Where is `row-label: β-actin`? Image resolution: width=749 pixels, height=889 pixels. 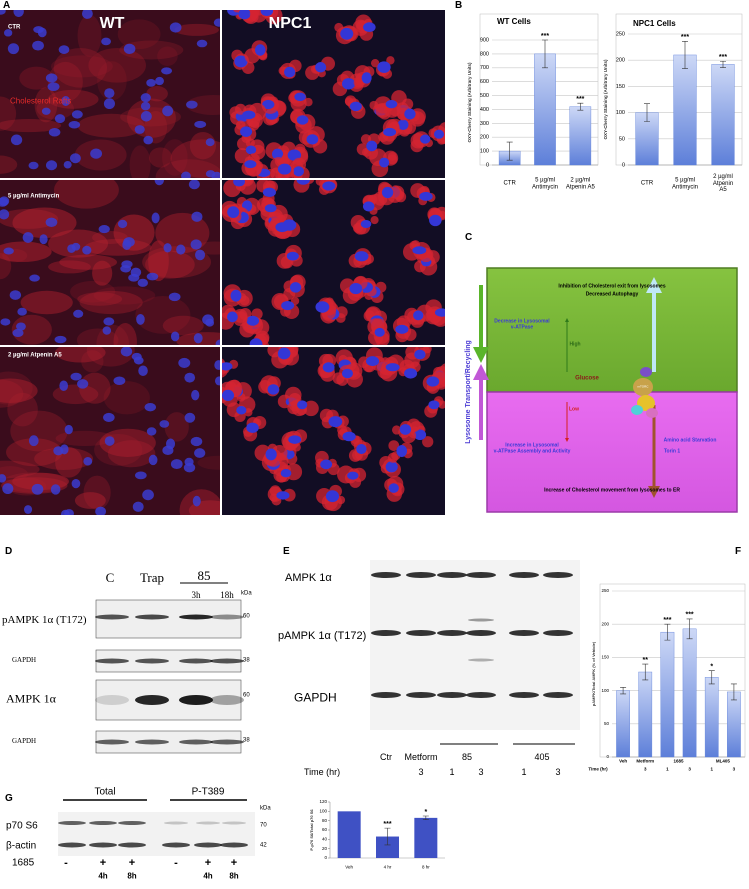 row-label: β-actin is located at coordinates (21, 846).